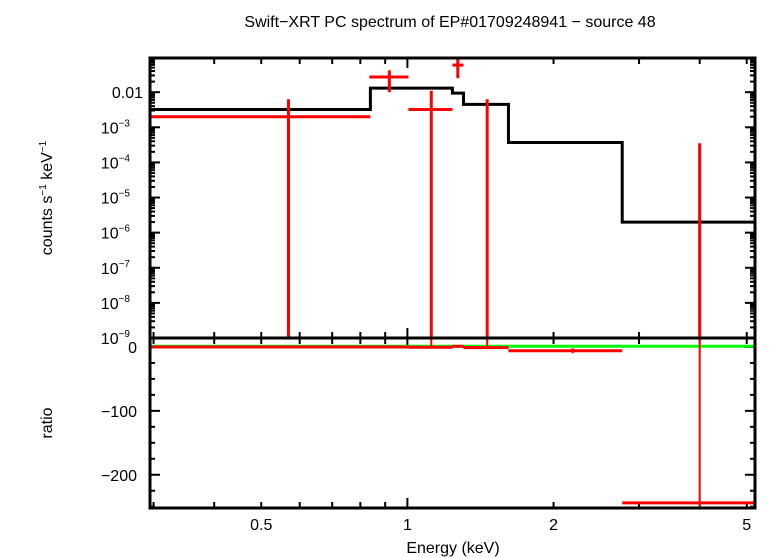 The image size is (770, 558). Describe the element at coordinates (116, 127) in the screenshot. I see `y-tick-label: 10⁻³` at that location.